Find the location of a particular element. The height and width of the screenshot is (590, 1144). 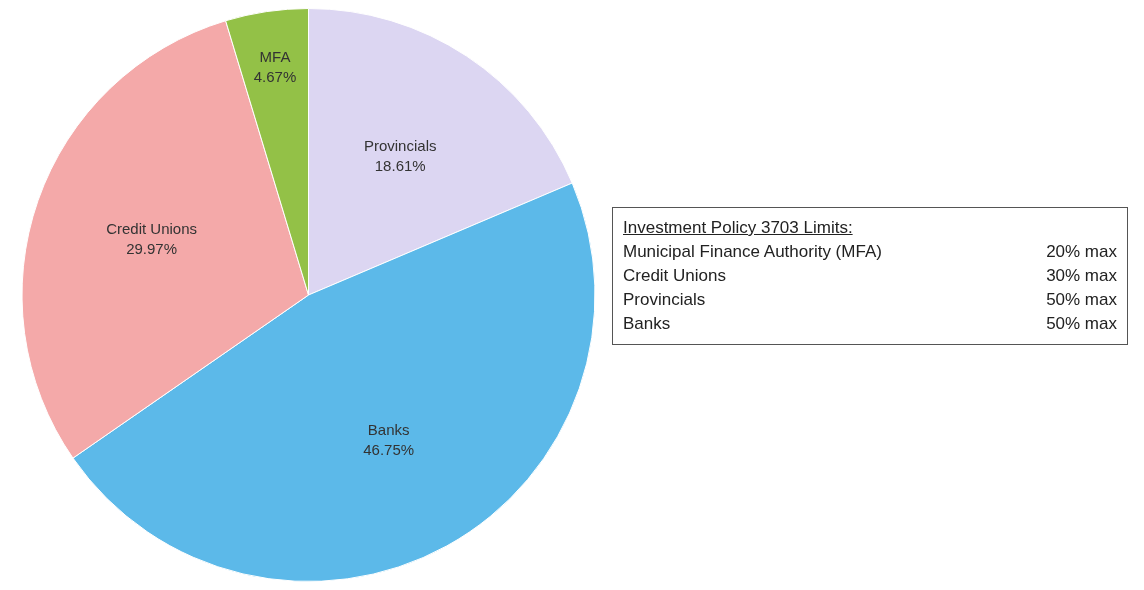

text: 30% max is located at coordinates (1081, 276).